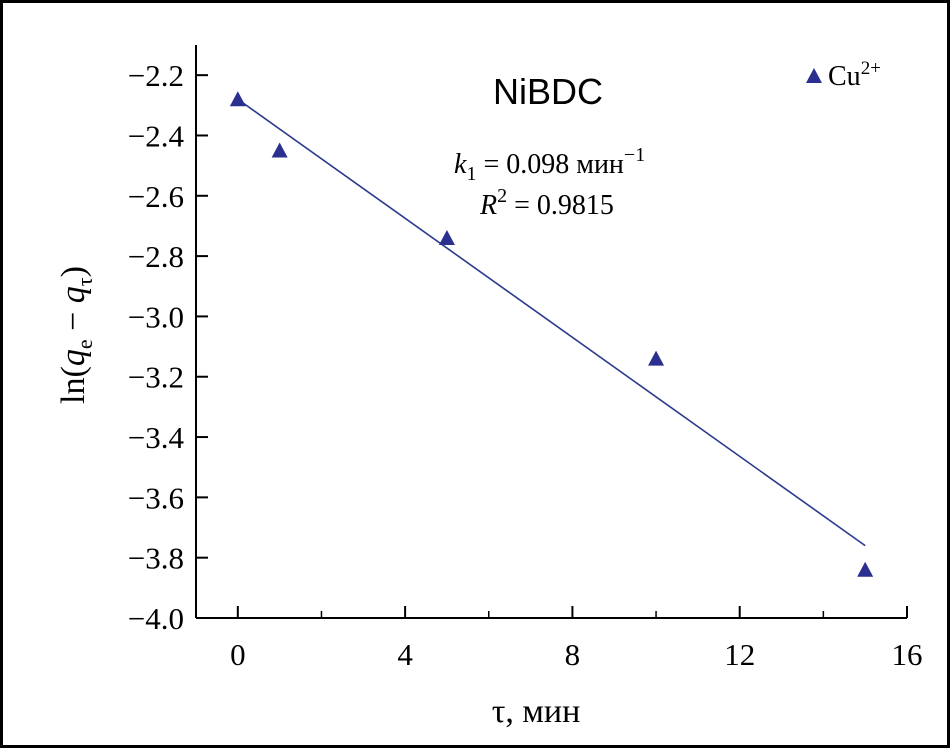  I want to click on x-tick-label: 0, so click(238, 654).